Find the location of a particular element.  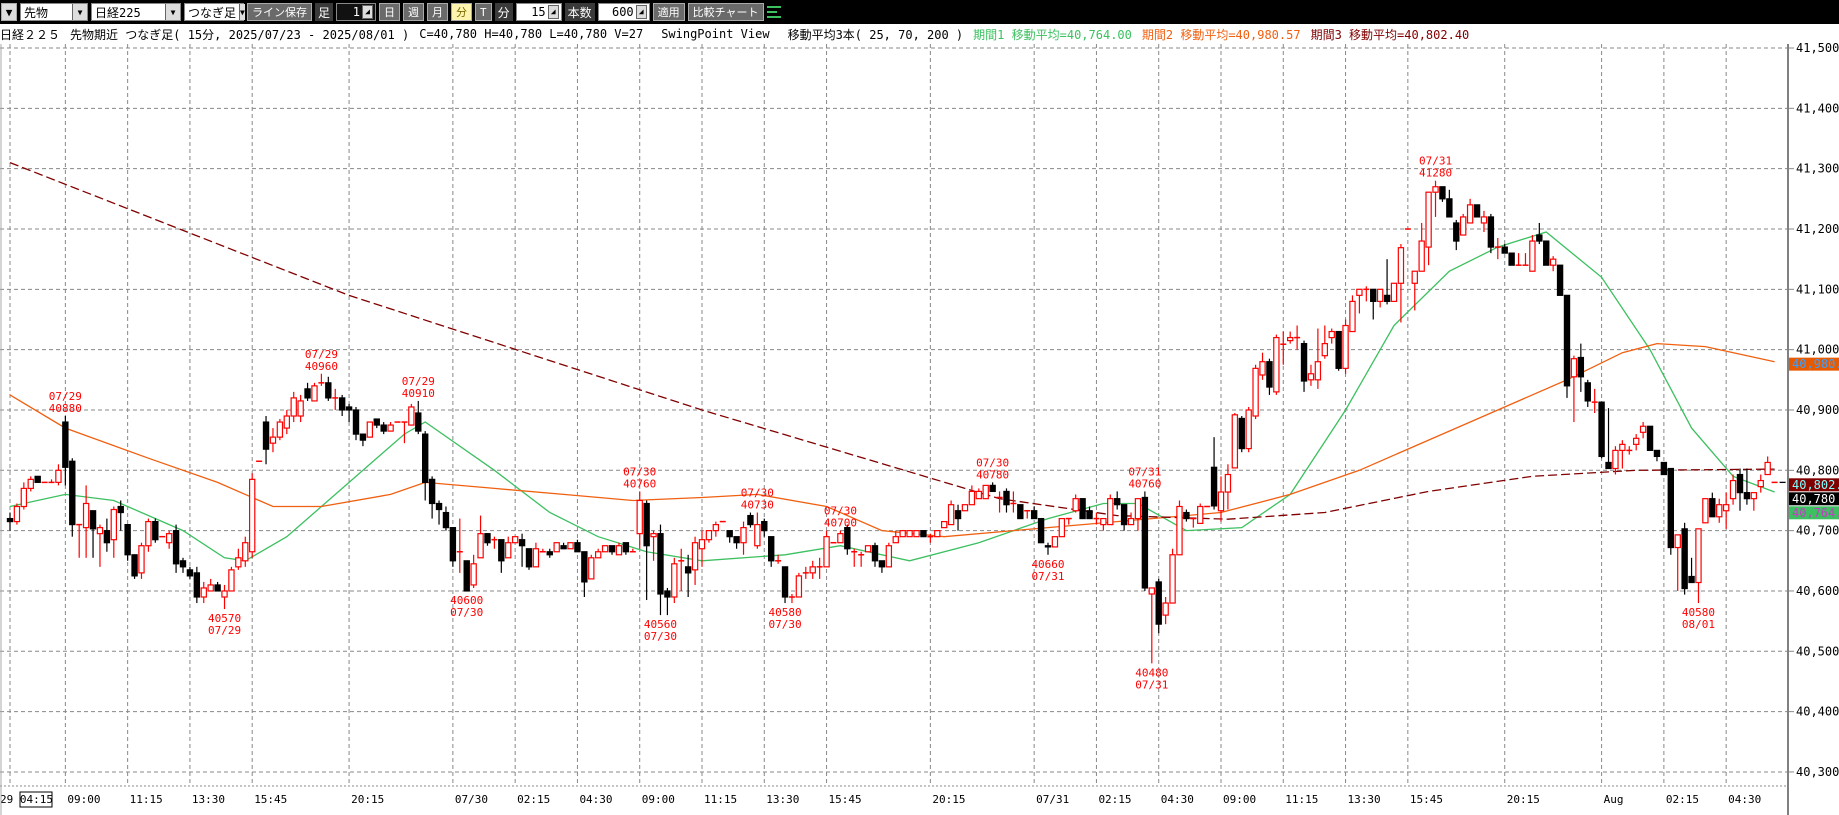

swing-high-price: 40760 is located at coordinates (639, 483).